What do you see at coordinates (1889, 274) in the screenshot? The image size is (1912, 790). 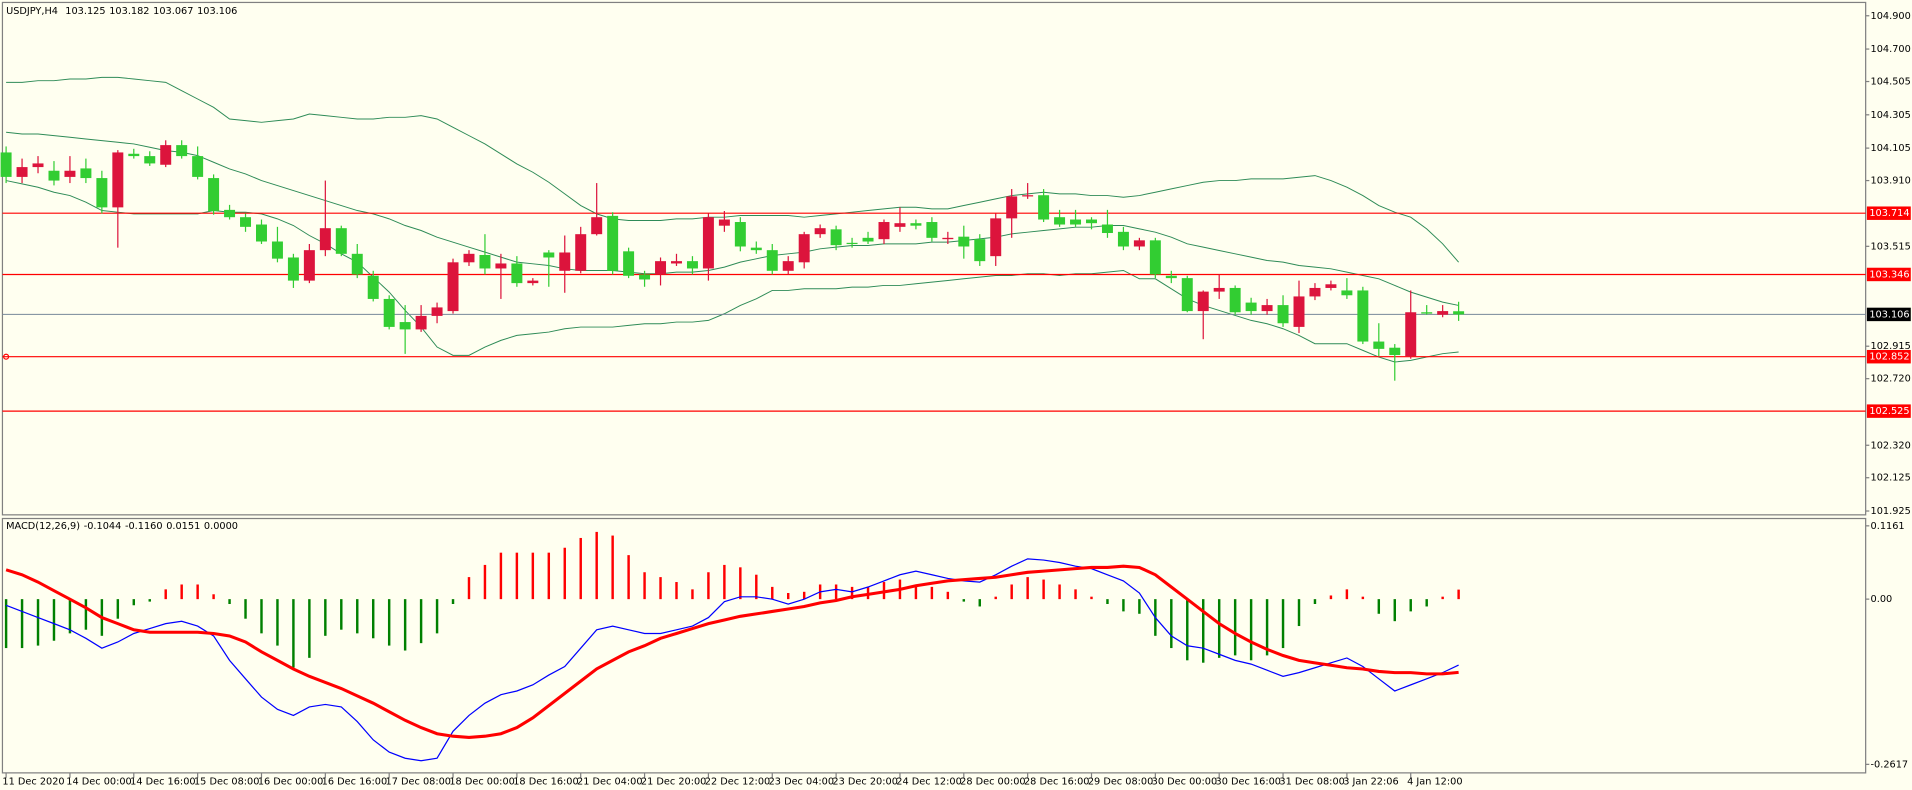 I see `price-level-label: 103.346` at bounding box center [1889, 274].